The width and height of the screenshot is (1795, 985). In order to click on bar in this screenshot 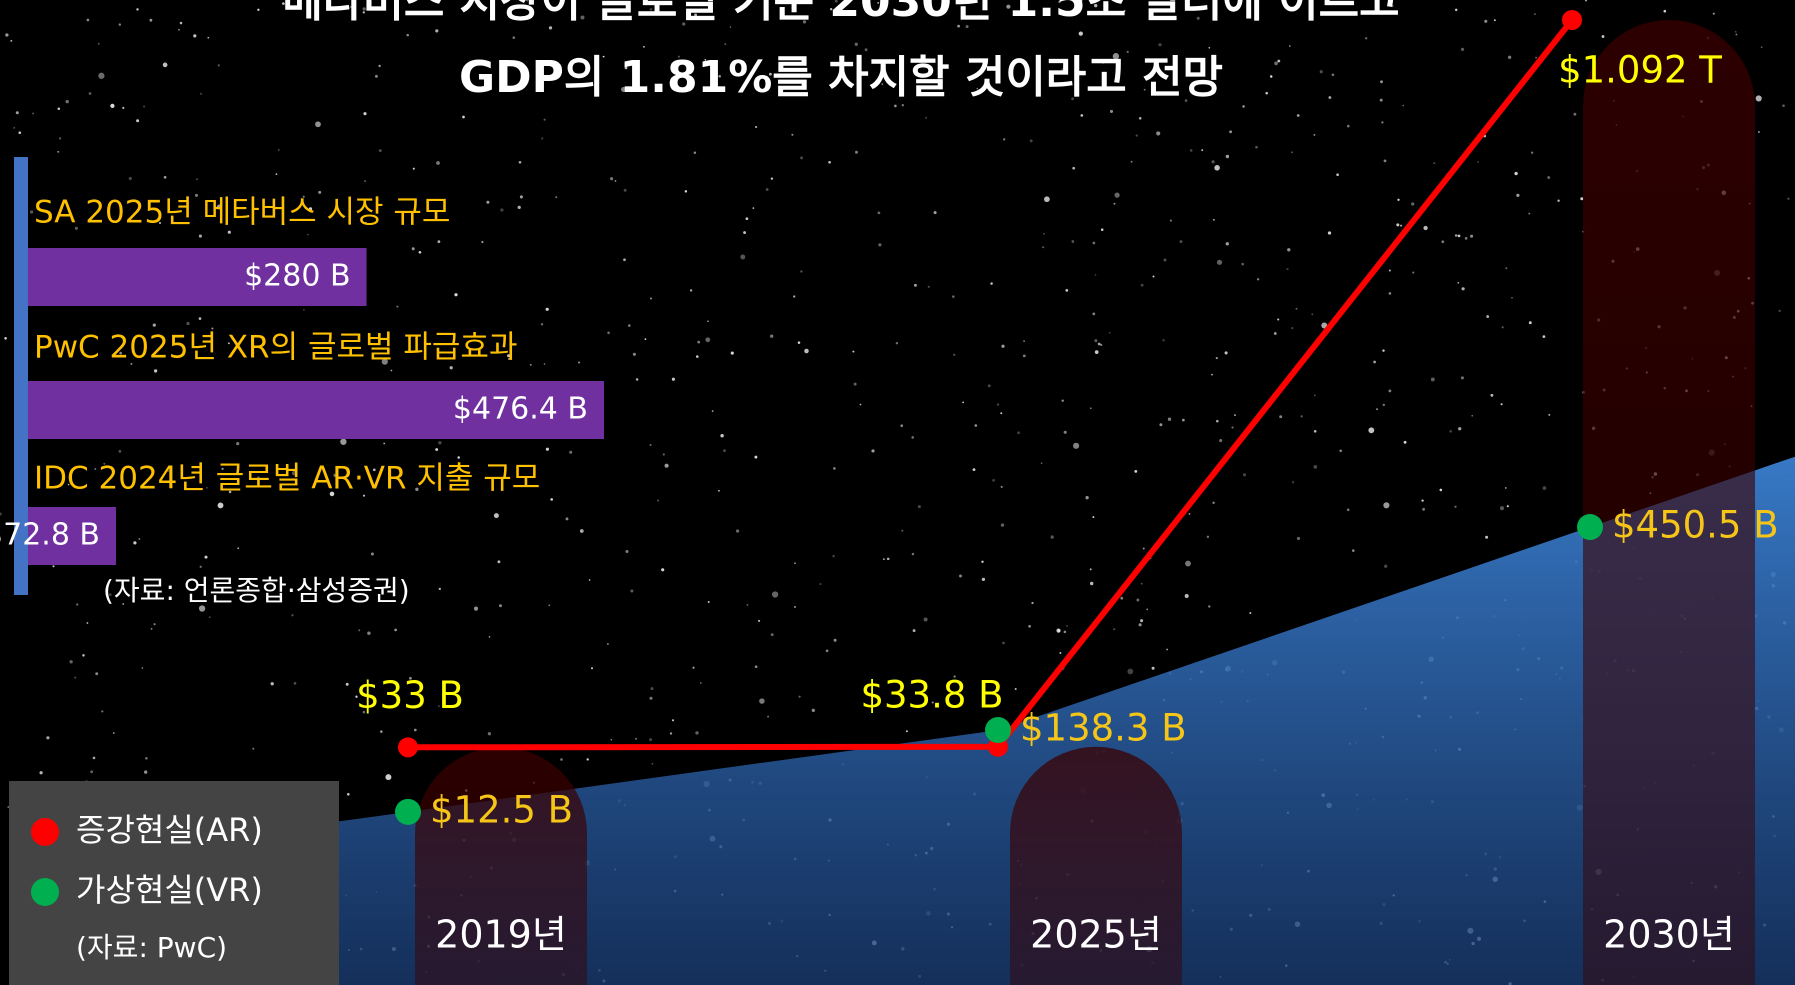, I will do `click(197, 277)`.